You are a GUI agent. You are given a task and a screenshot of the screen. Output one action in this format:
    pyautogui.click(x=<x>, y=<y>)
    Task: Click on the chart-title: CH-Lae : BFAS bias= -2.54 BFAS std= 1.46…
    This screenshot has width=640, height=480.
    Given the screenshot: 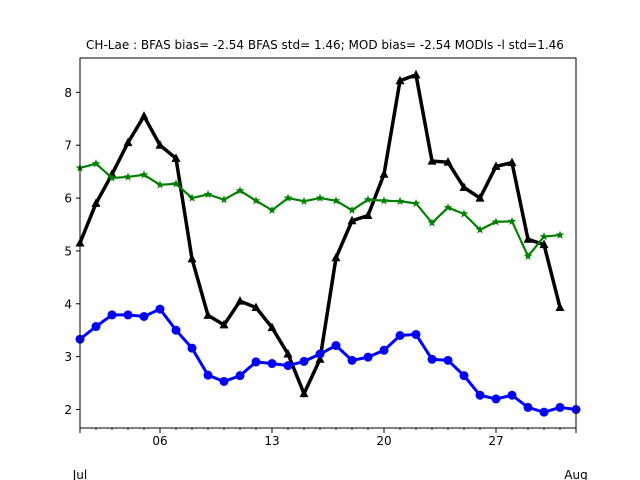 What is the action you would take?
    pyautogui.click(x=325, y=45)
    